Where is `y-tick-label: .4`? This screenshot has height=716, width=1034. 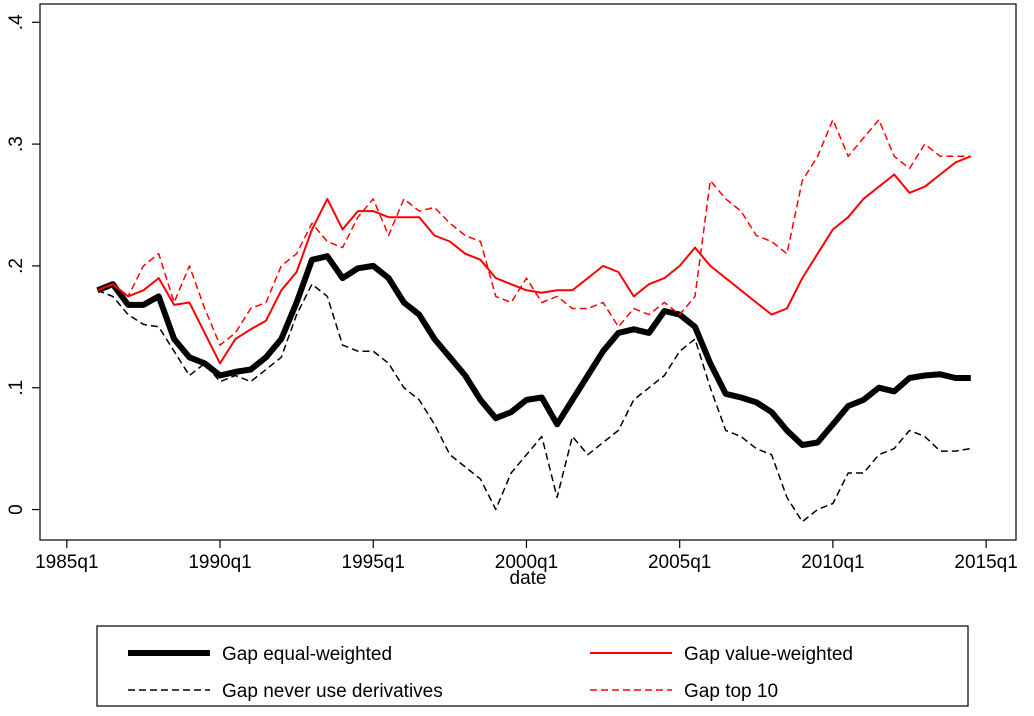
y-tick-label: .4 is located at coordinates (16, 22).